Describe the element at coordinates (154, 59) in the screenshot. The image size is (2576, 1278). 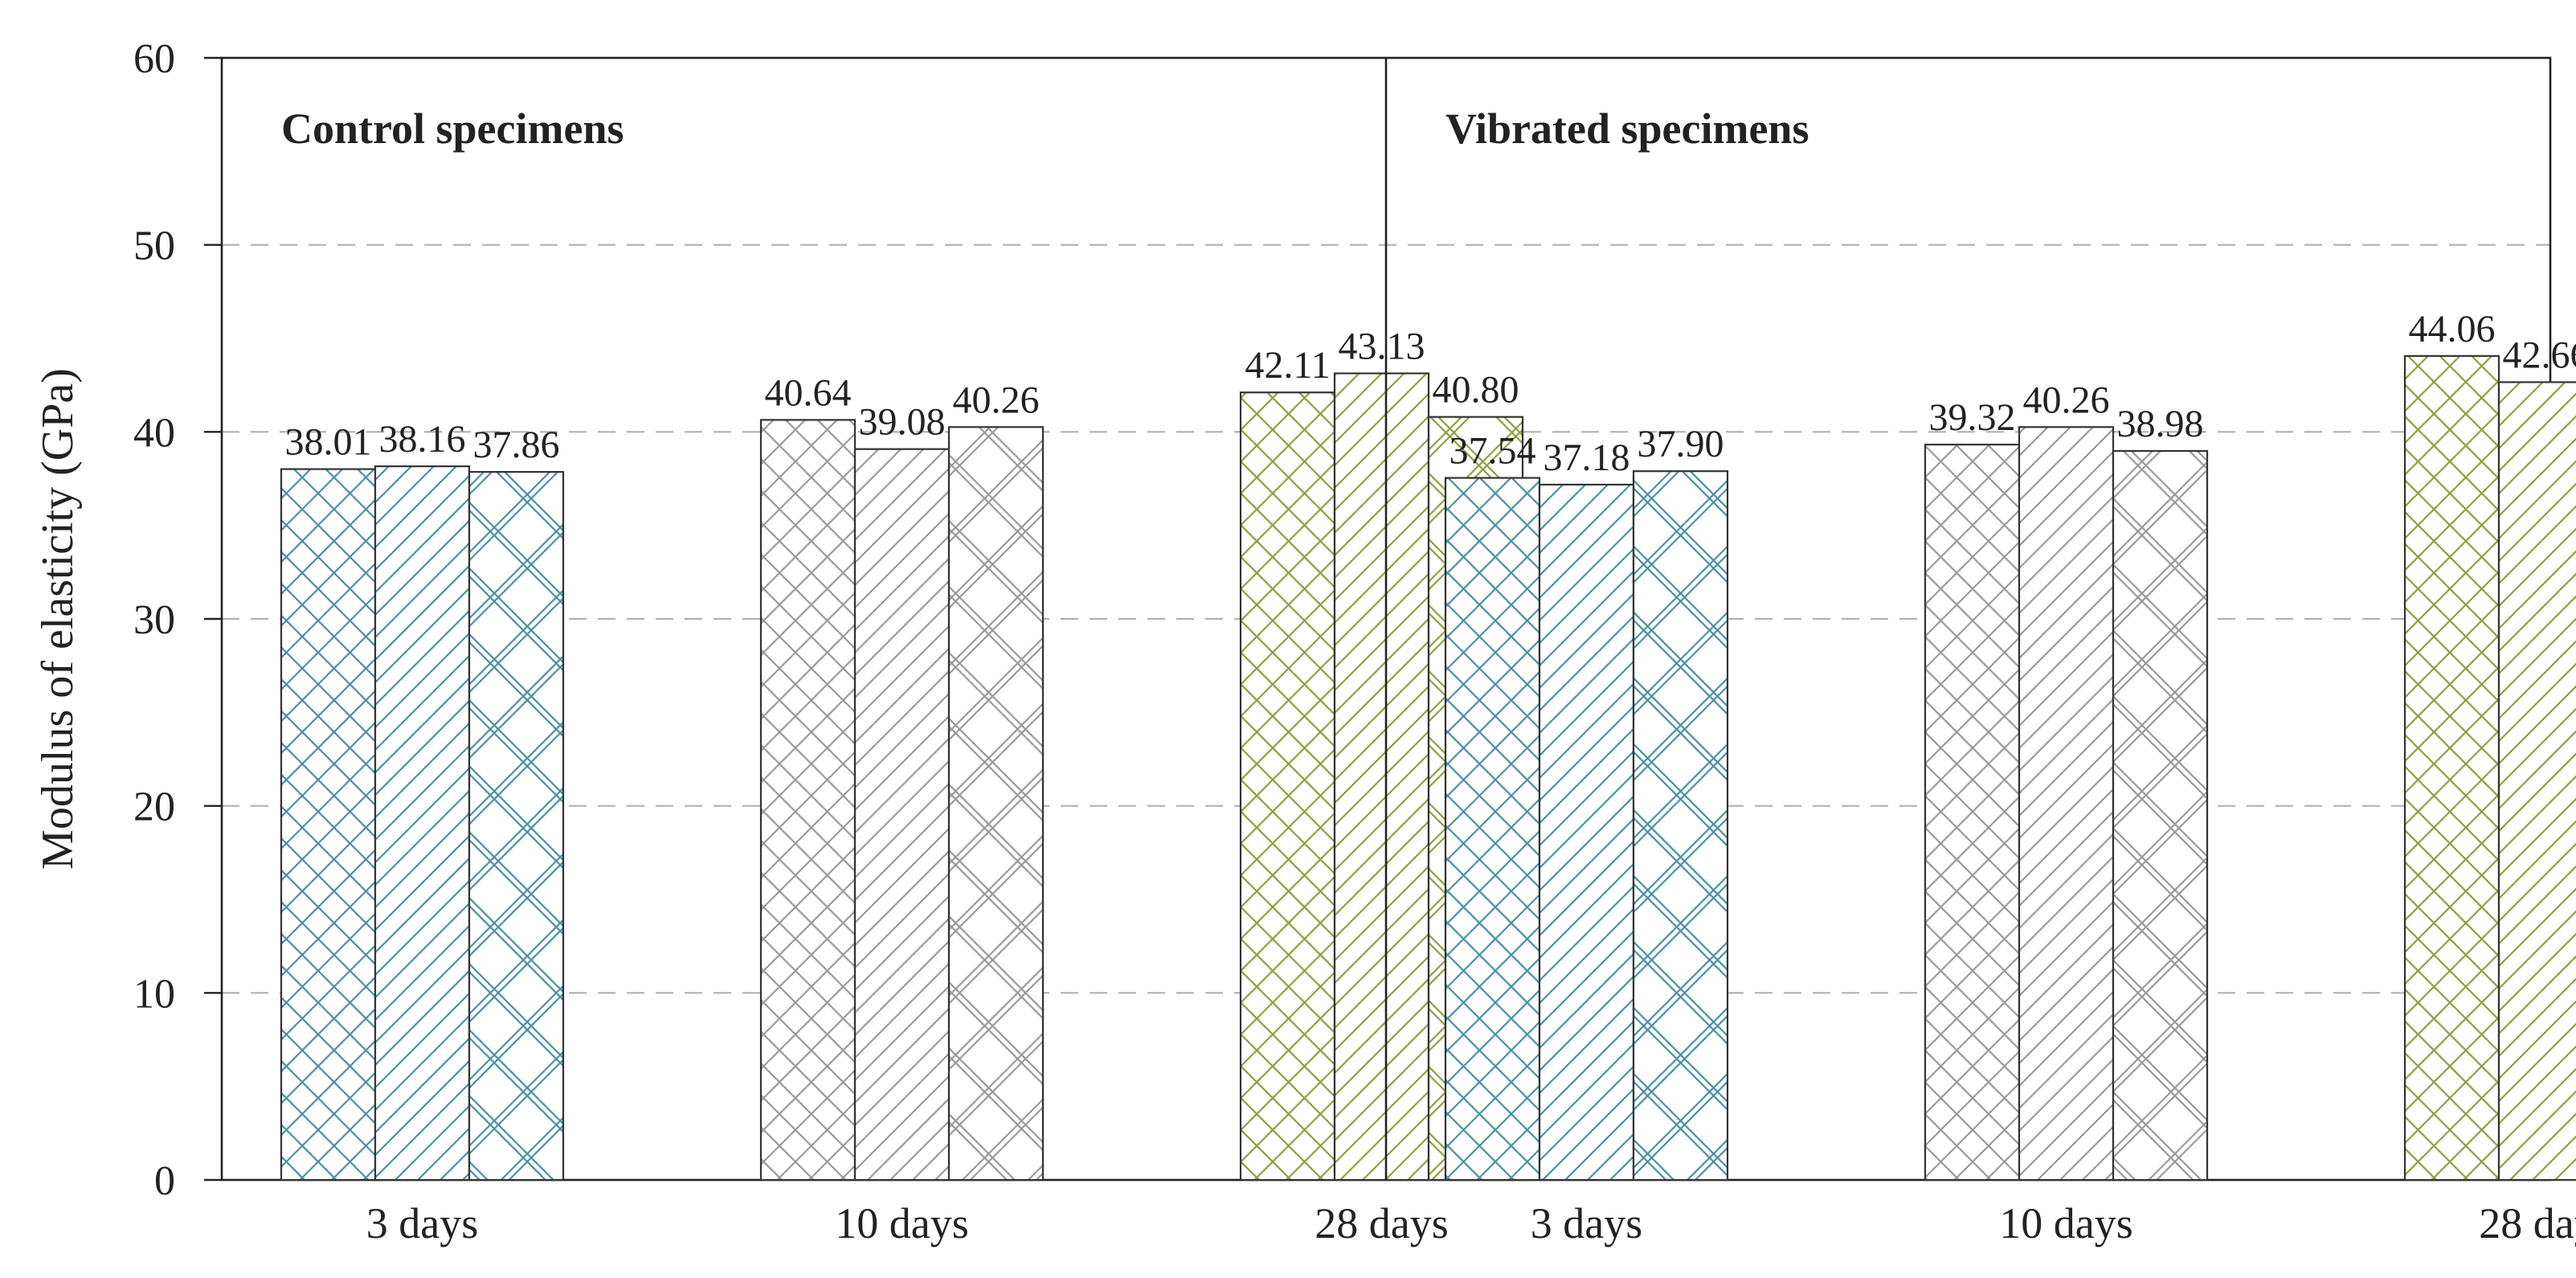
I see `y-tick-label: 60` at that location.